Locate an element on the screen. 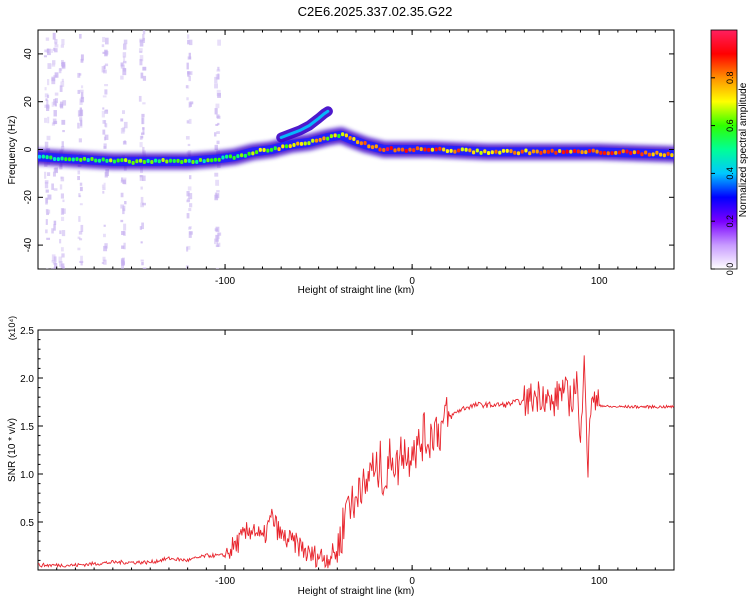  y-tick-label: 40 is located at coordinates (28, 54).